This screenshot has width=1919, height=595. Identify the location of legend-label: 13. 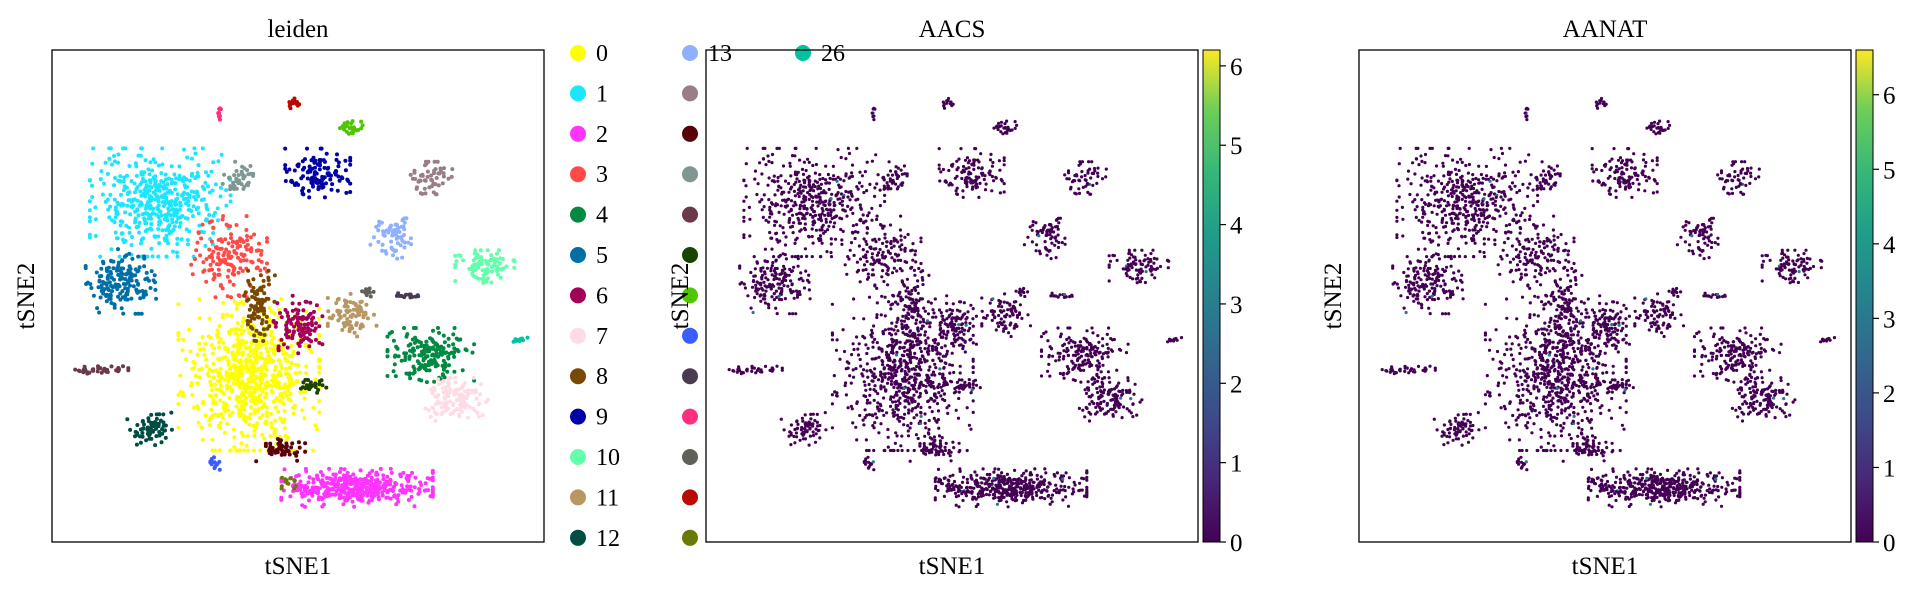
(720, 54).